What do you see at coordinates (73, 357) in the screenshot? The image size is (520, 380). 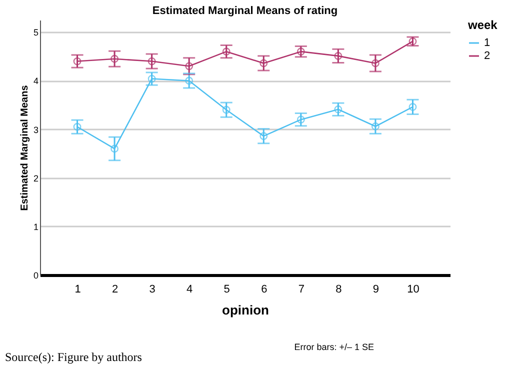 I see `source-note: Source(s): Figure by authors` at bounding box center [73, 357].